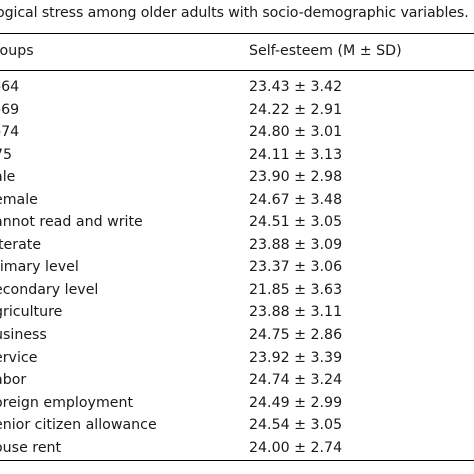 This screenshot has height=474, width=474. What do you see at coordinates (296, 335) in the screenshot?
I see `self-esteem-cell: 24.75 ± 2.86` at bounding box center [296, 335].